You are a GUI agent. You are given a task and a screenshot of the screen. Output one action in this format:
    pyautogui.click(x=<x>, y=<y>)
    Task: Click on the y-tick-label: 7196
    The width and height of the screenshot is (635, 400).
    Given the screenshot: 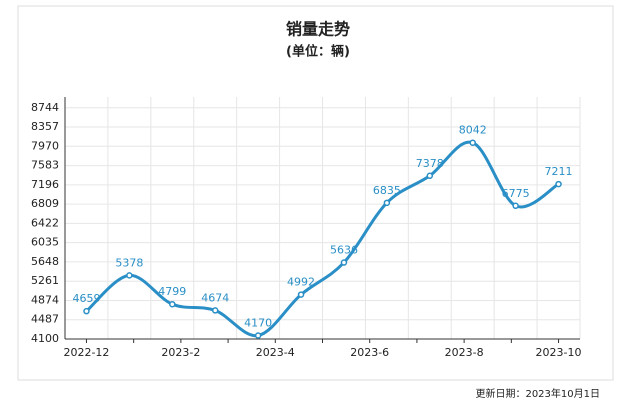 What is the action you would take?
    pyautogui.click(x=45, y=184)
    